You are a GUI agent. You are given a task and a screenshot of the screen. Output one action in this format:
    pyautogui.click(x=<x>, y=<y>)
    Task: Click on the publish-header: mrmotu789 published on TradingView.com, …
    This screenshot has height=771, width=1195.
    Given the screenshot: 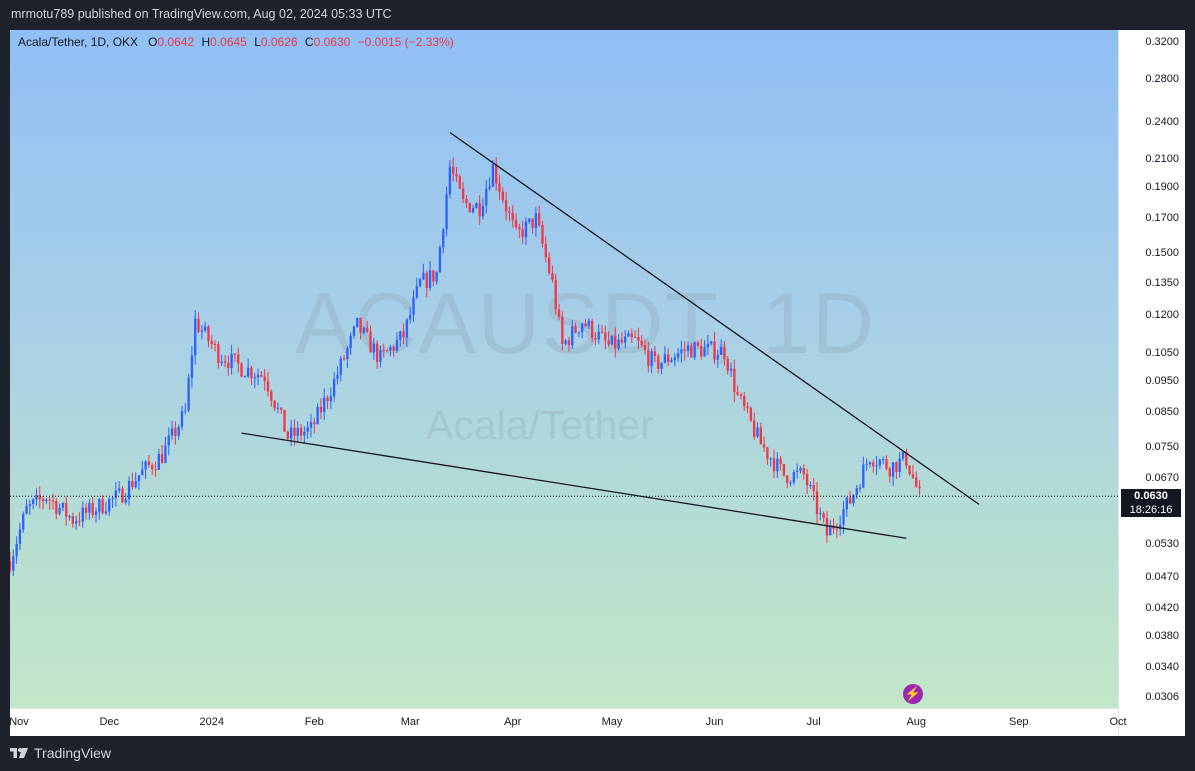 What is the action you would take?
    pyautogui.click(x=597, y=14)
    